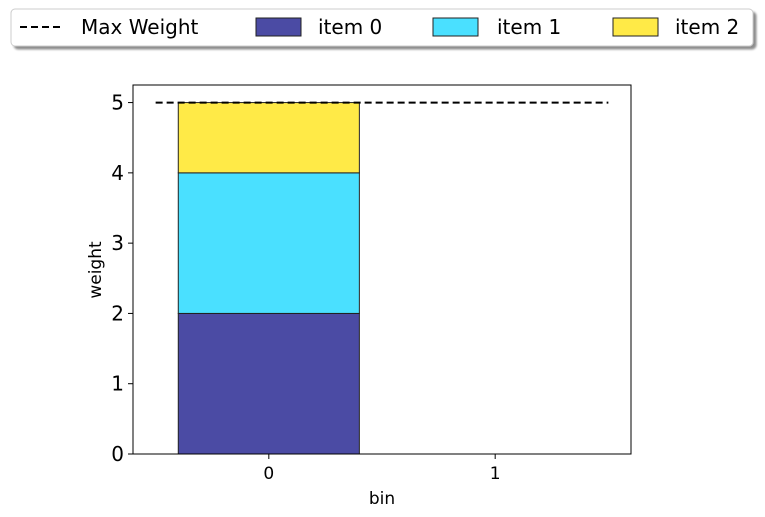 This screenshot has height=517, width=765. I want to click on y-tick-label-2: 2, so click(117, 313).